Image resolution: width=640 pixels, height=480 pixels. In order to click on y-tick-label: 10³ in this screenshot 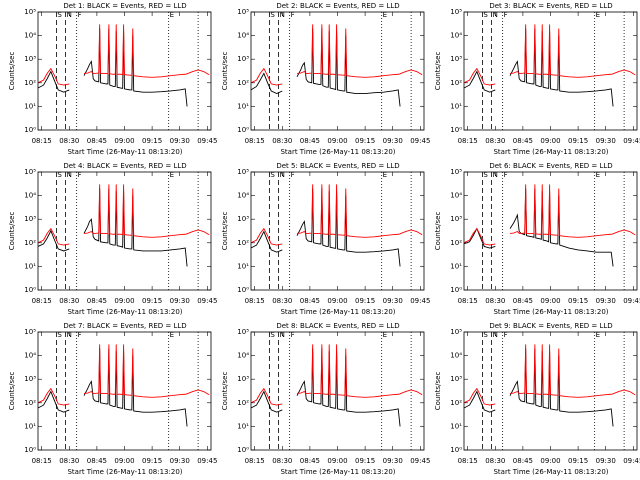, I will do `click(456, 219)`.